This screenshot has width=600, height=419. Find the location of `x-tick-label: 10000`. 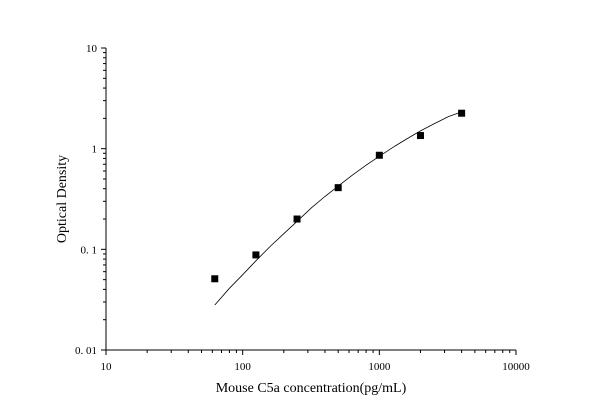

x-tick-label: 10000 is located at coordinates (516, 367).